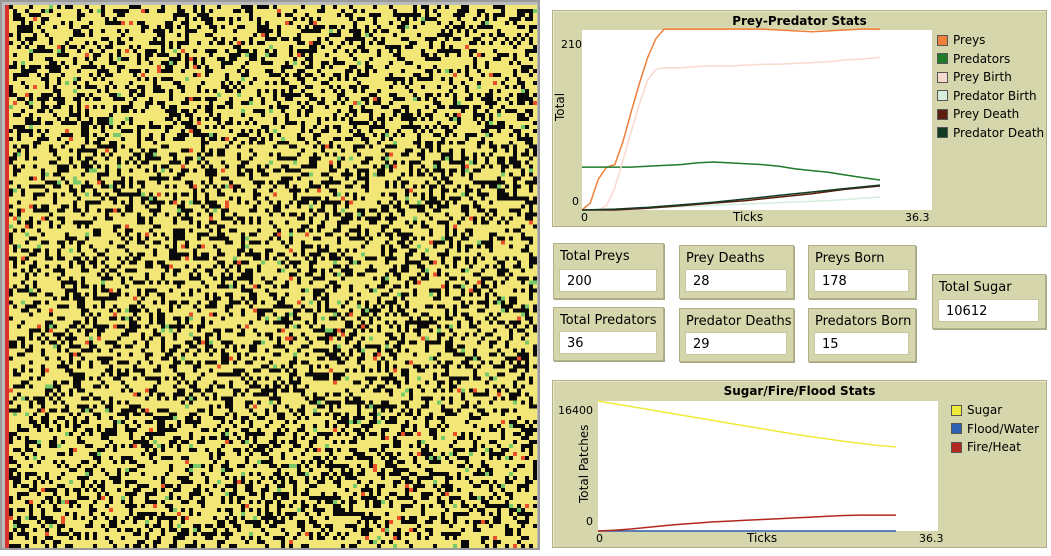  I want to click on y-axis-label: Total Patches, so click(584, 463).